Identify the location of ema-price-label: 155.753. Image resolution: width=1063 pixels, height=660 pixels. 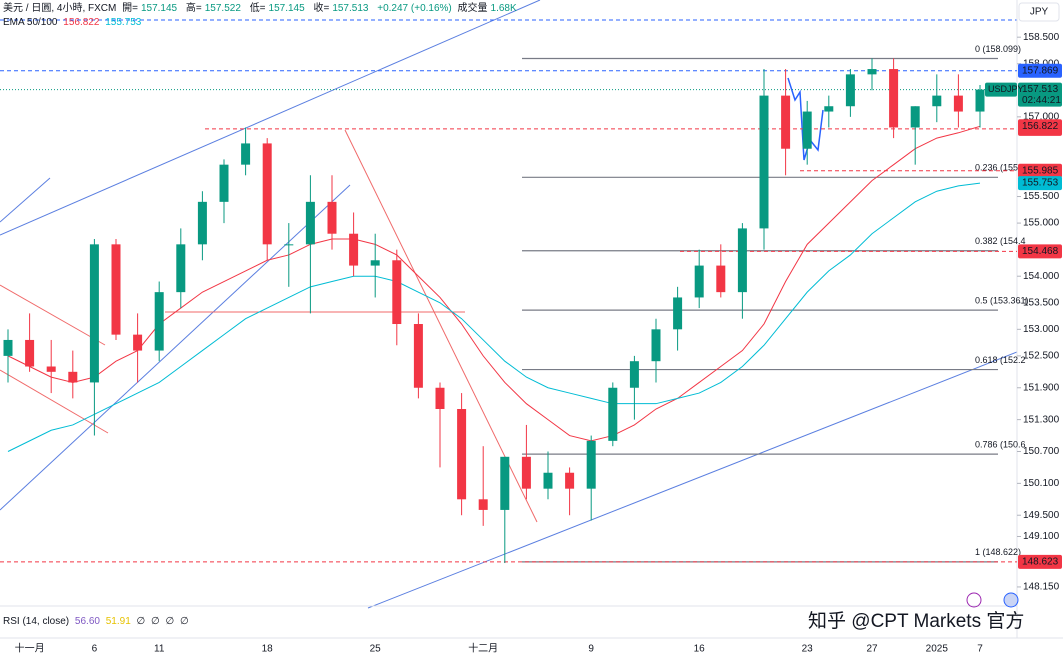
(1040, 183).